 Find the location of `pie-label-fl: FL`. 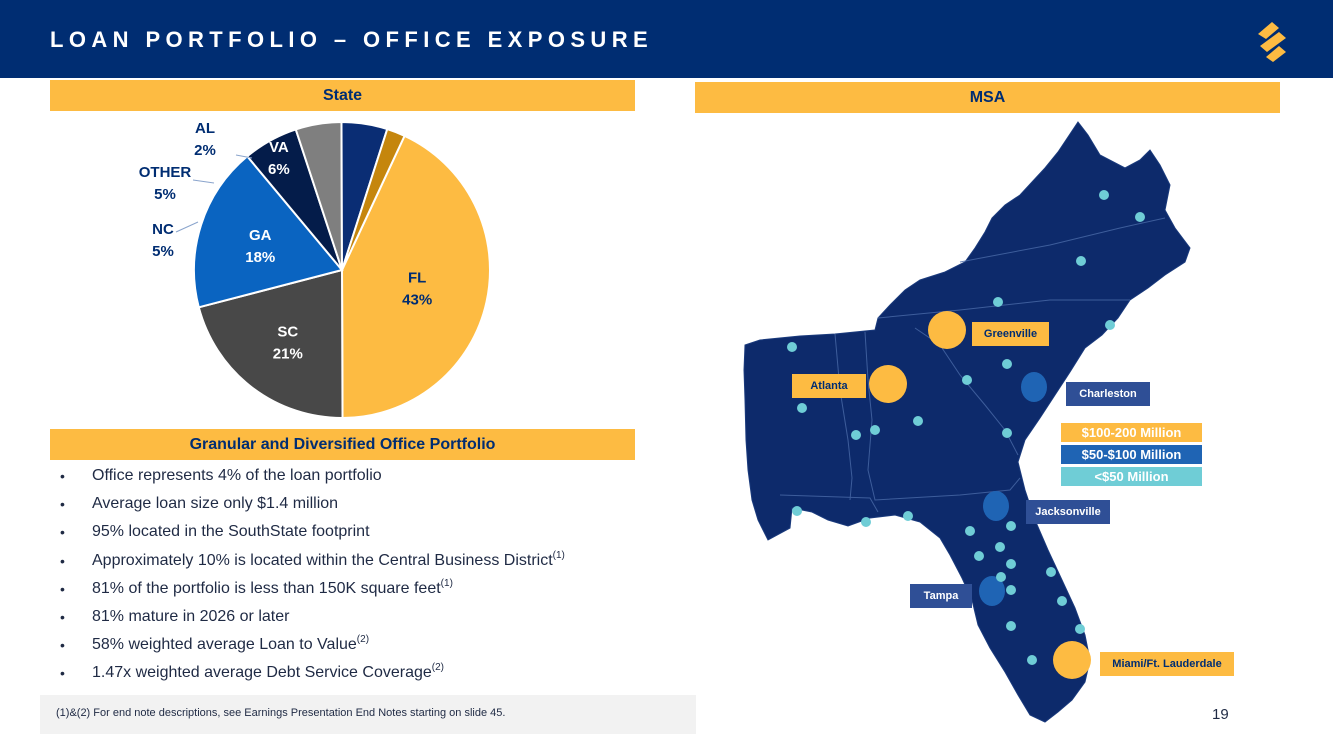

pie-label-fl: FL is located at coordinates (417, 278).